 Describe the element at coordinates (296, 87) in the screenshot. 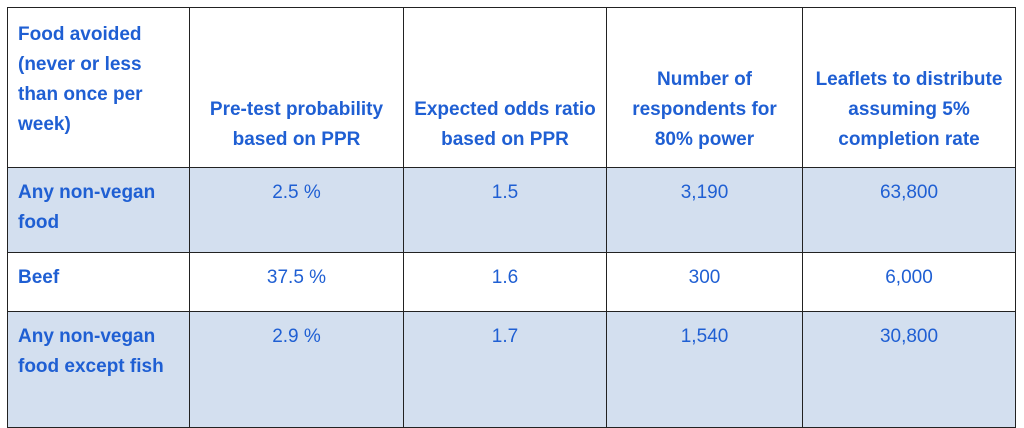

I see `header-pretest-probability: Pre-test probability based on PPR` at that location.